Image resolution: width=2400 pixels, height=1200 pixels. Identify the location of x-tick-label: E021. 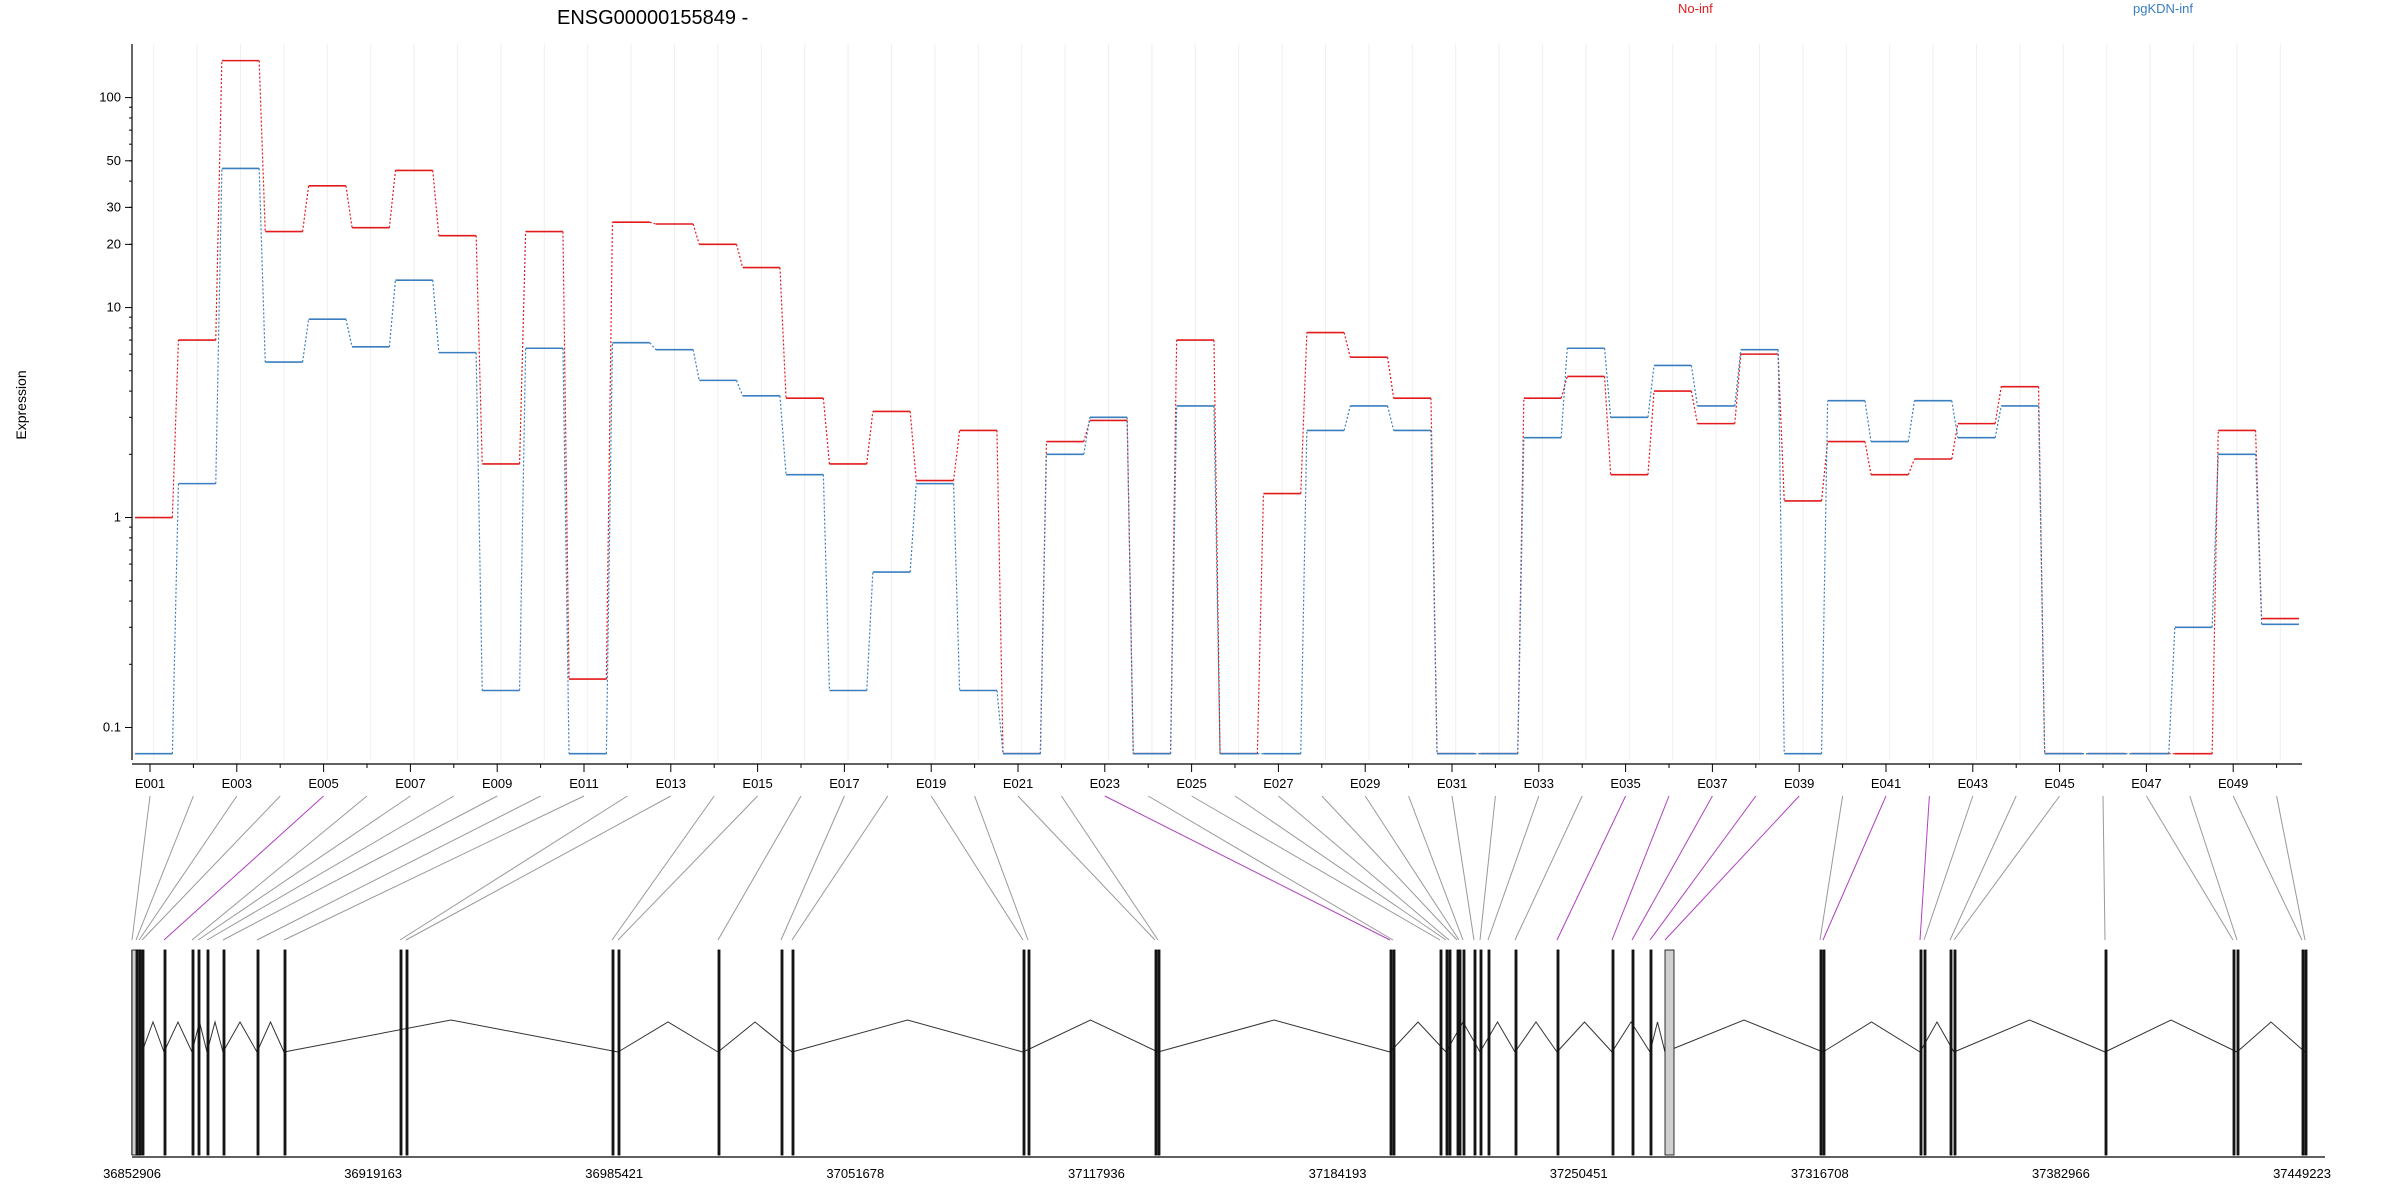
(1018, 783).